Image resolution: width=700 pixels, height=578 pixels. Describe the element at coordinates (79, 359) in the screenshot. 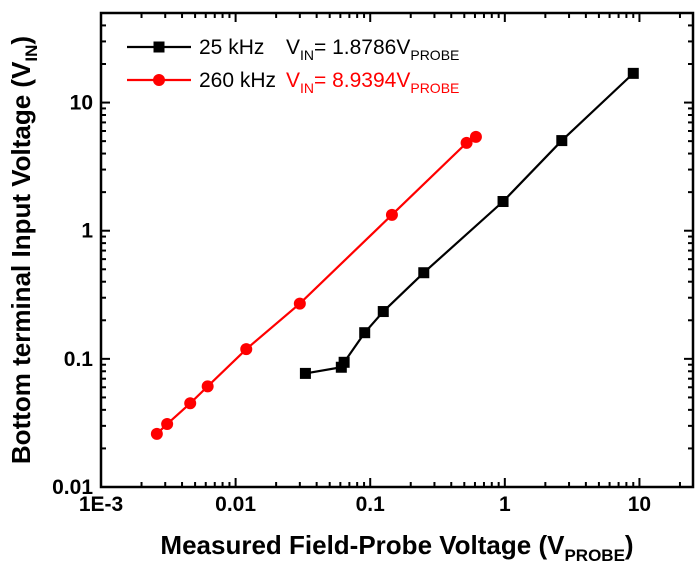

I see `y-tick-label: 0.1` at that location.